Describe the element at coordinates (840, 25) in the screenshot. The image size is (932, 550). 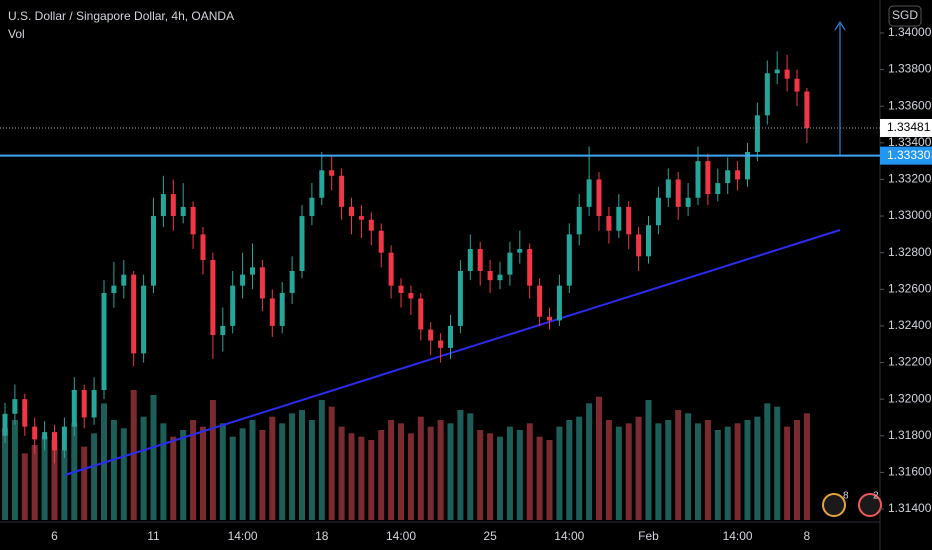
I see `arrow-head` at that location.